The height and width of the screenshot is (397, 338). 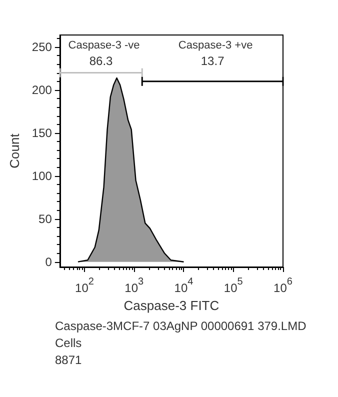 What do you see at coordinates (48, 261) in the screenshot?
I see `y-tick-label: 0` at bounding box center [48, 261].